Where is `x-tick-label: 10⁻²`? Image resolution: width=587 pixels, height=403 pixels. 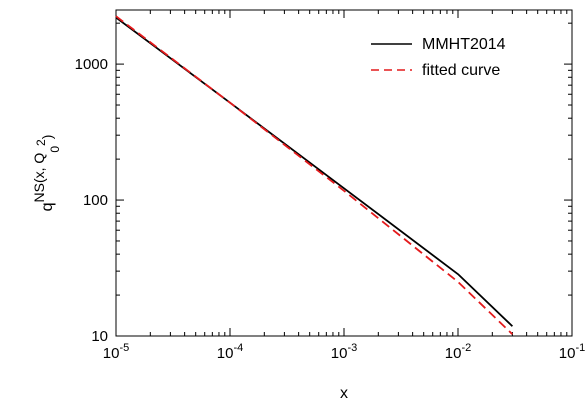 x-tick-label: 10⁻² is located at coordinates (458, 352).